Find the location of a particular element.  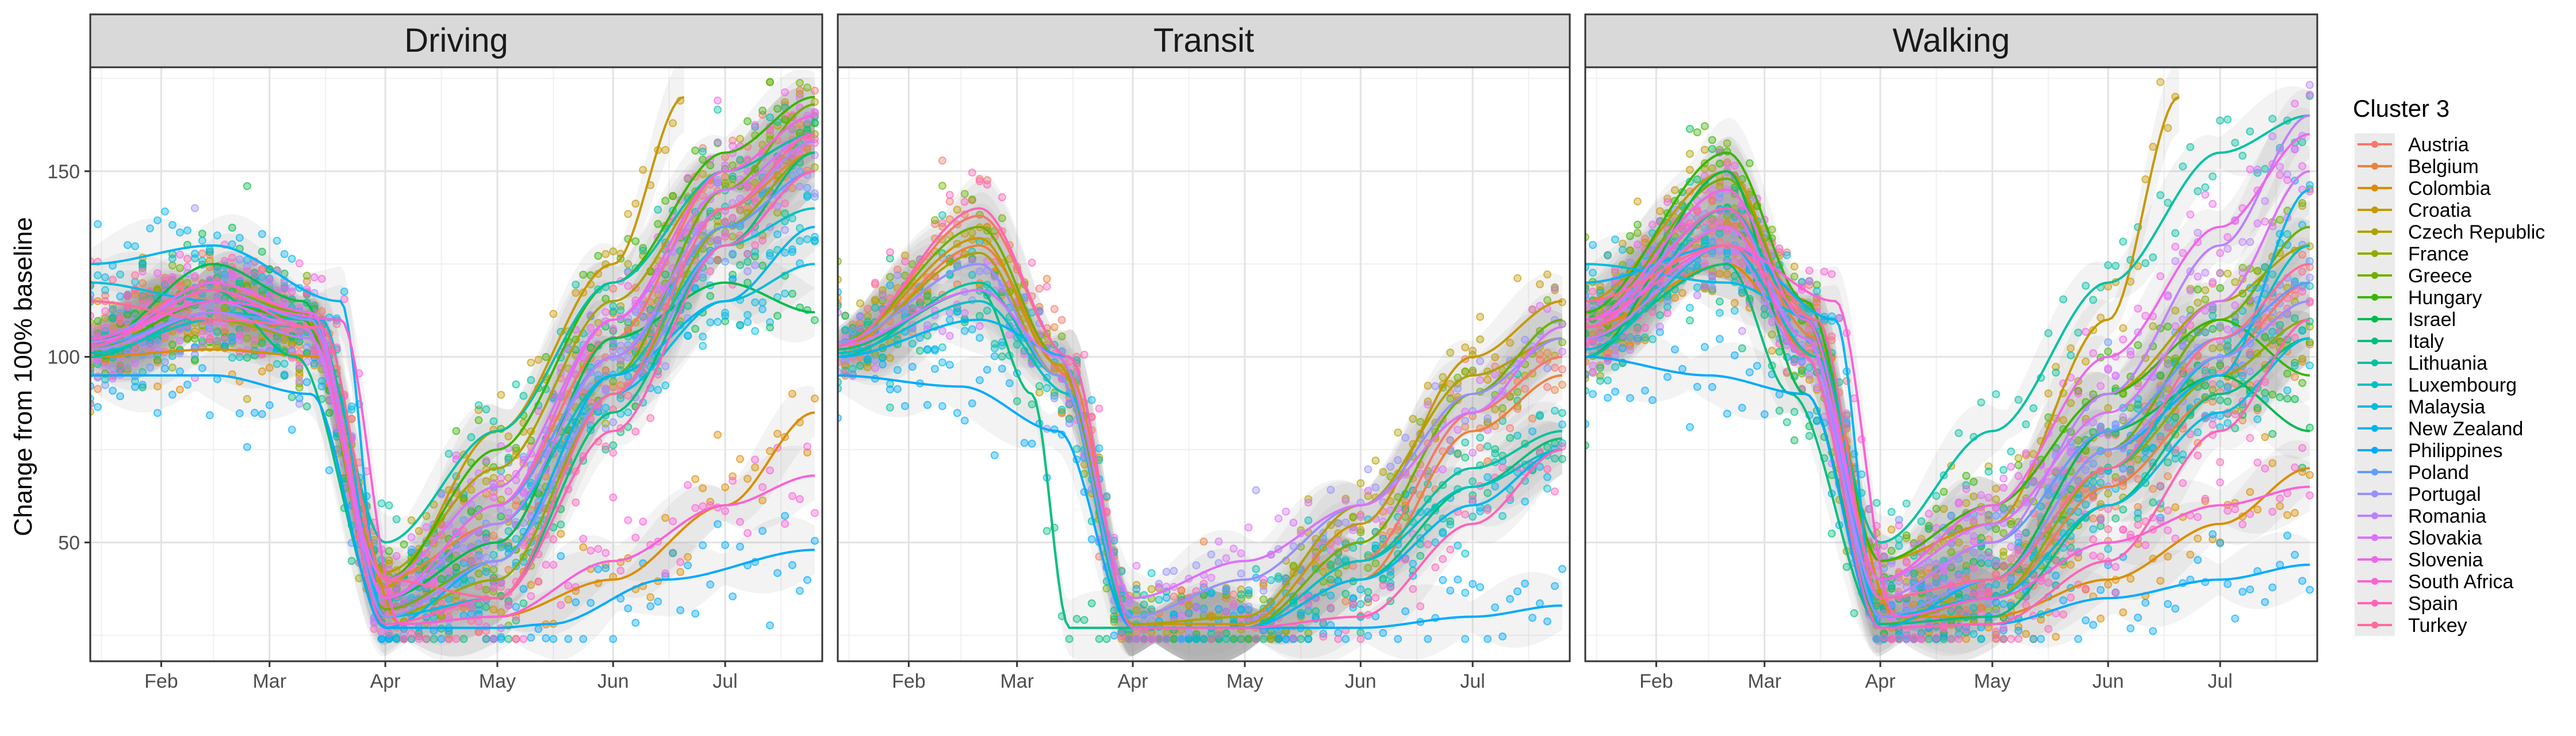

y-axis-title: Change from 100% baseline is located at coordinates (23, 376).